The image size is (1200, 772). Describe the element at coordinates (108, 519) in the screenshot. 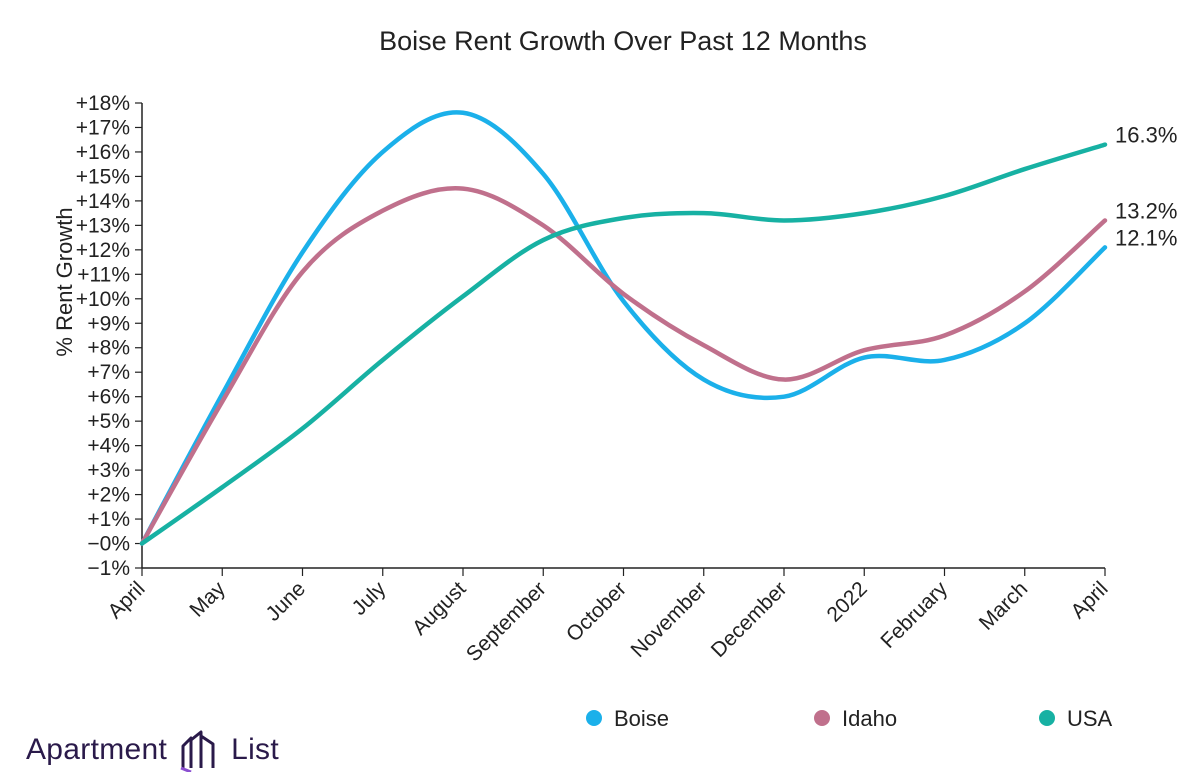

I see `y-tick-label: +1%` at that location.